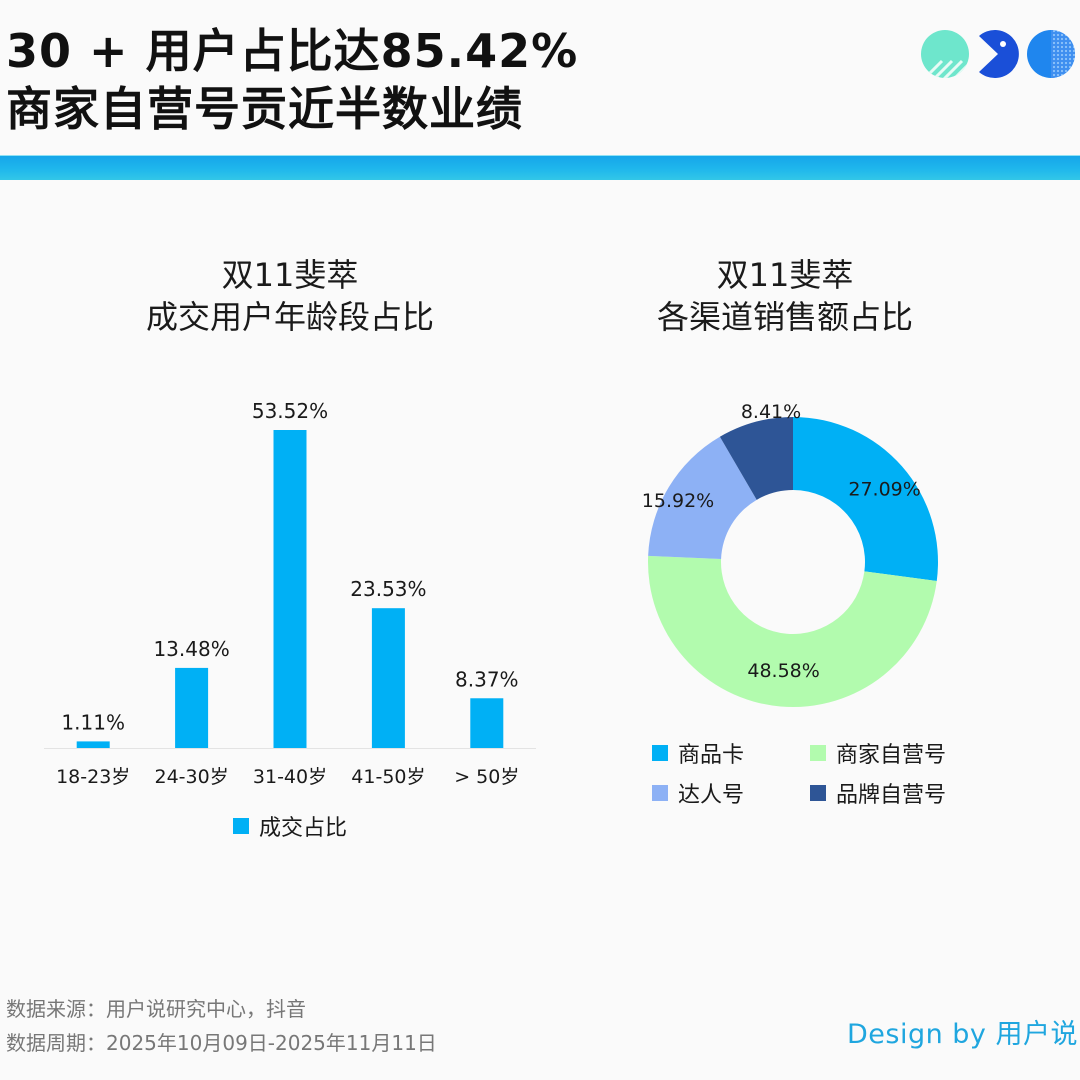 The image size is (1080, 1080). What do you see at coordinates (290, 275) in the screenshot?
I see `bar-chart-title-line-1: 双11斐萃` at bounding box center [290, 275].